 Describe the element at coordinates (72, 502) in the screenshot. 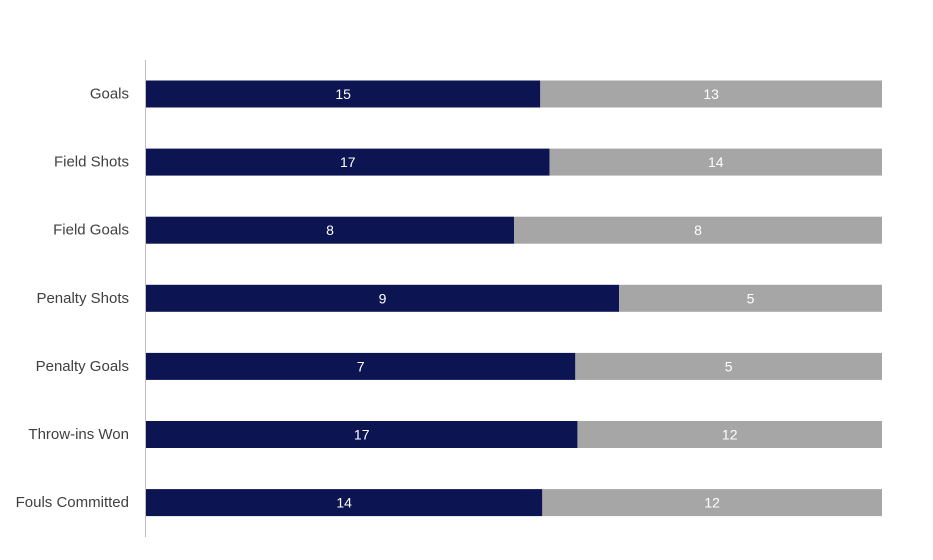

I see `category-label: Fouls Committed` at that location.